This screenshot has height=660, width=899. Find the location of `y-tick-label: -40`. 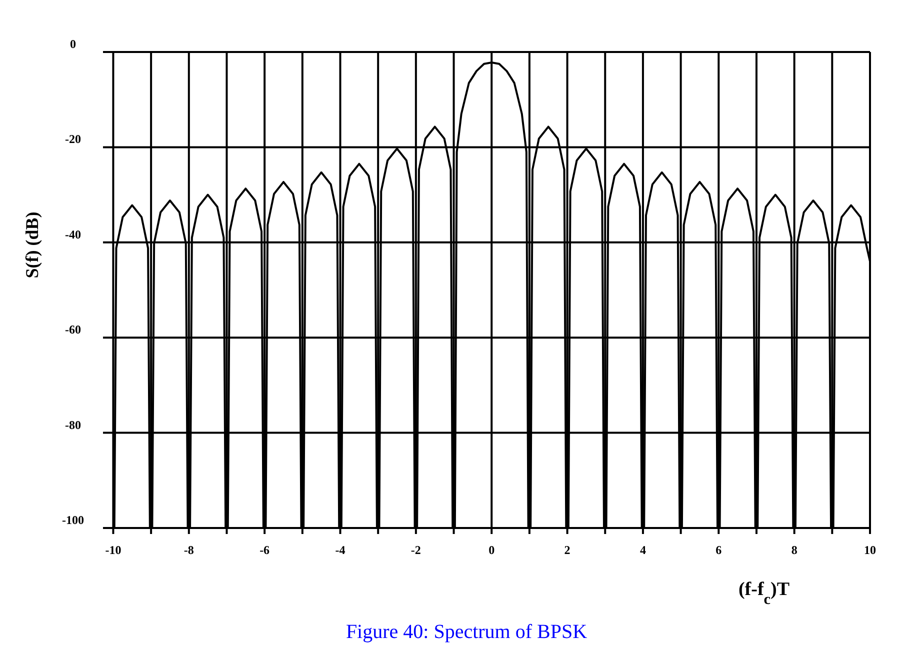

y-tick-label: -40 is located at coordinates (73, 234).